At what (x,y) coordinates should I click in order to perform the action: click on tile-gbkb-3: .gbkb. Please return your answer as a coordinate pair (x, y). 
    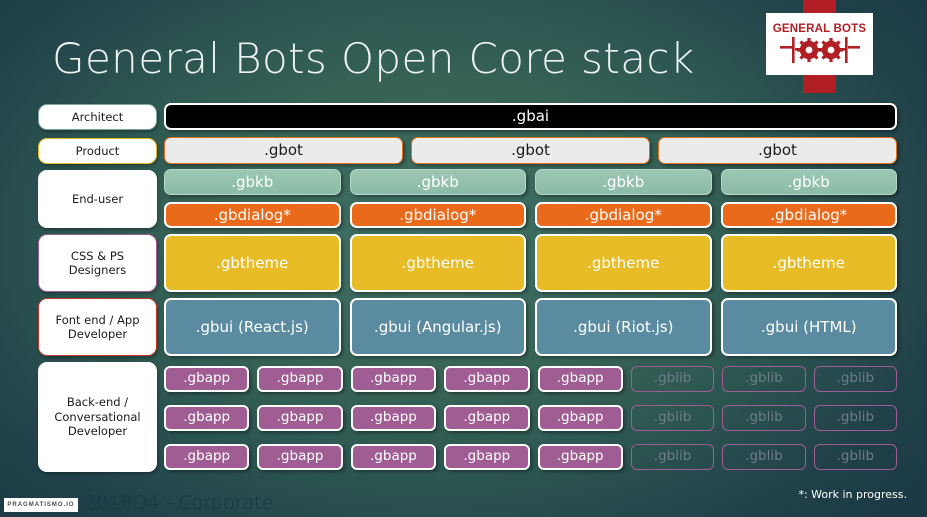
    Looking at the image, I should click on (623, 182).